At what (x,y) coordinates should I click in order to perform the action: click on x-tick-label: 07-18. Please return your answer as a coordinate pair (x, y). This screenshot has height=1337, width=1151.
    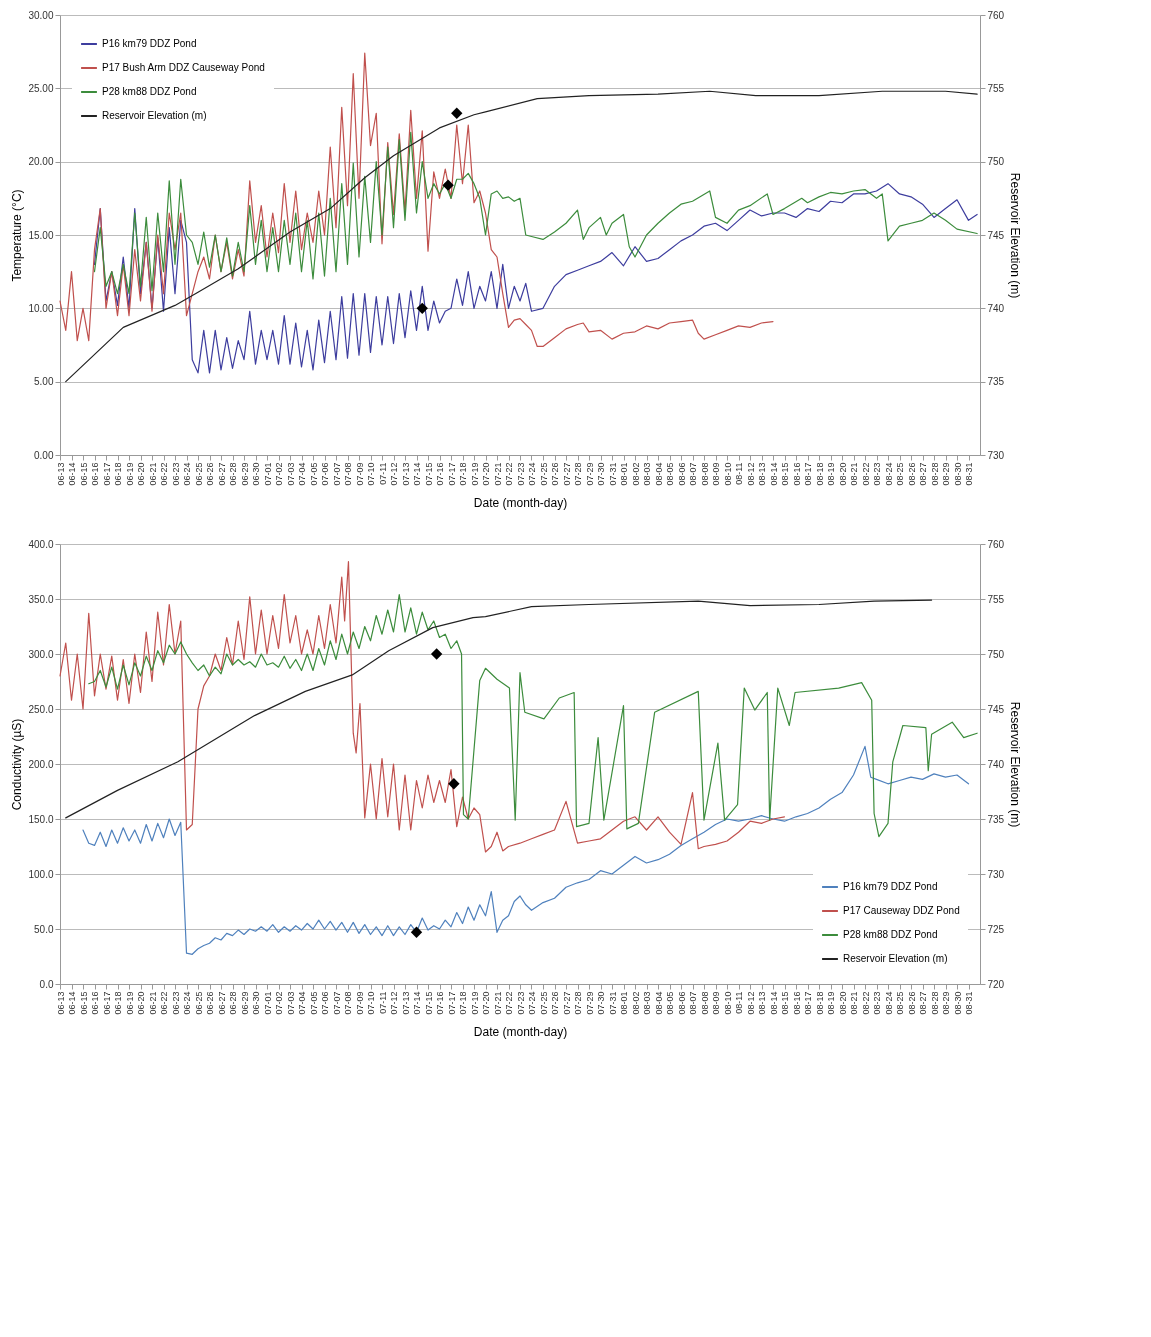
    Looking at the image, I should click on (463, 474).